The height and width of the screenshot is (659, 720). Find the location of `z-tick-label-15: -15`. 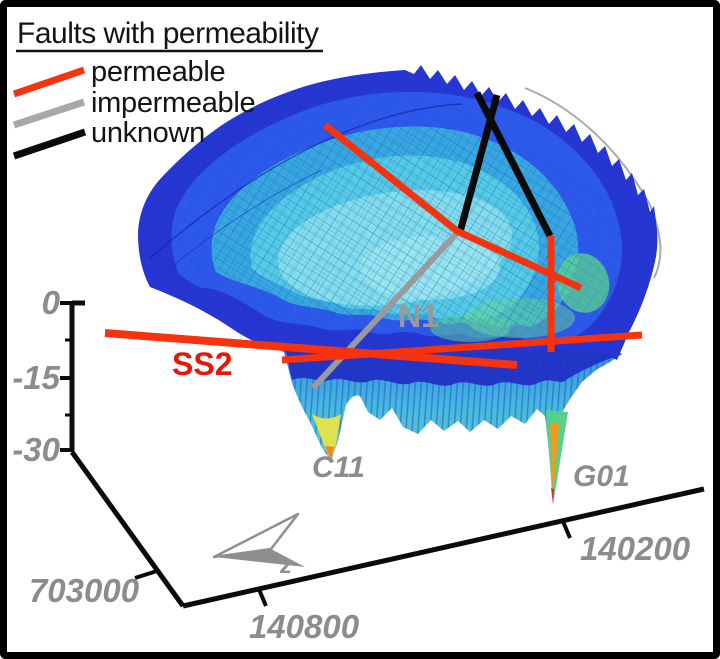

z-tick-label-15: -15 is located at coordinates (36, 377).